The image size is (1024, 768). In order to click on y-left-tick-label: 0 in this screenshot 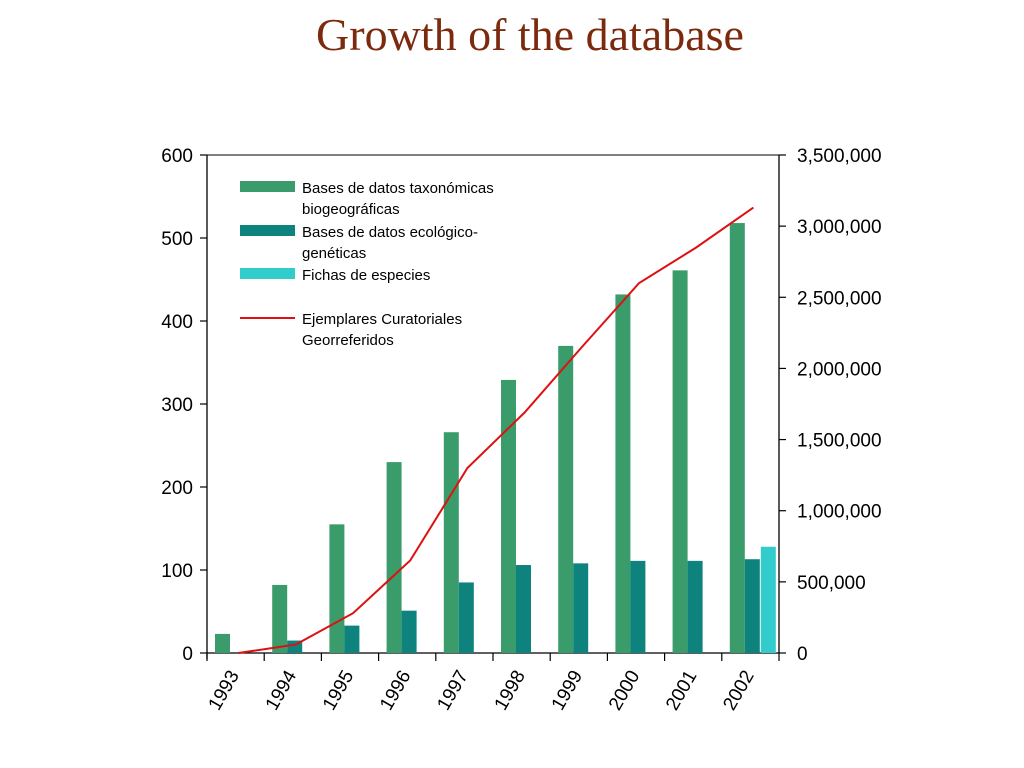, I will do `click(187, 654)`.